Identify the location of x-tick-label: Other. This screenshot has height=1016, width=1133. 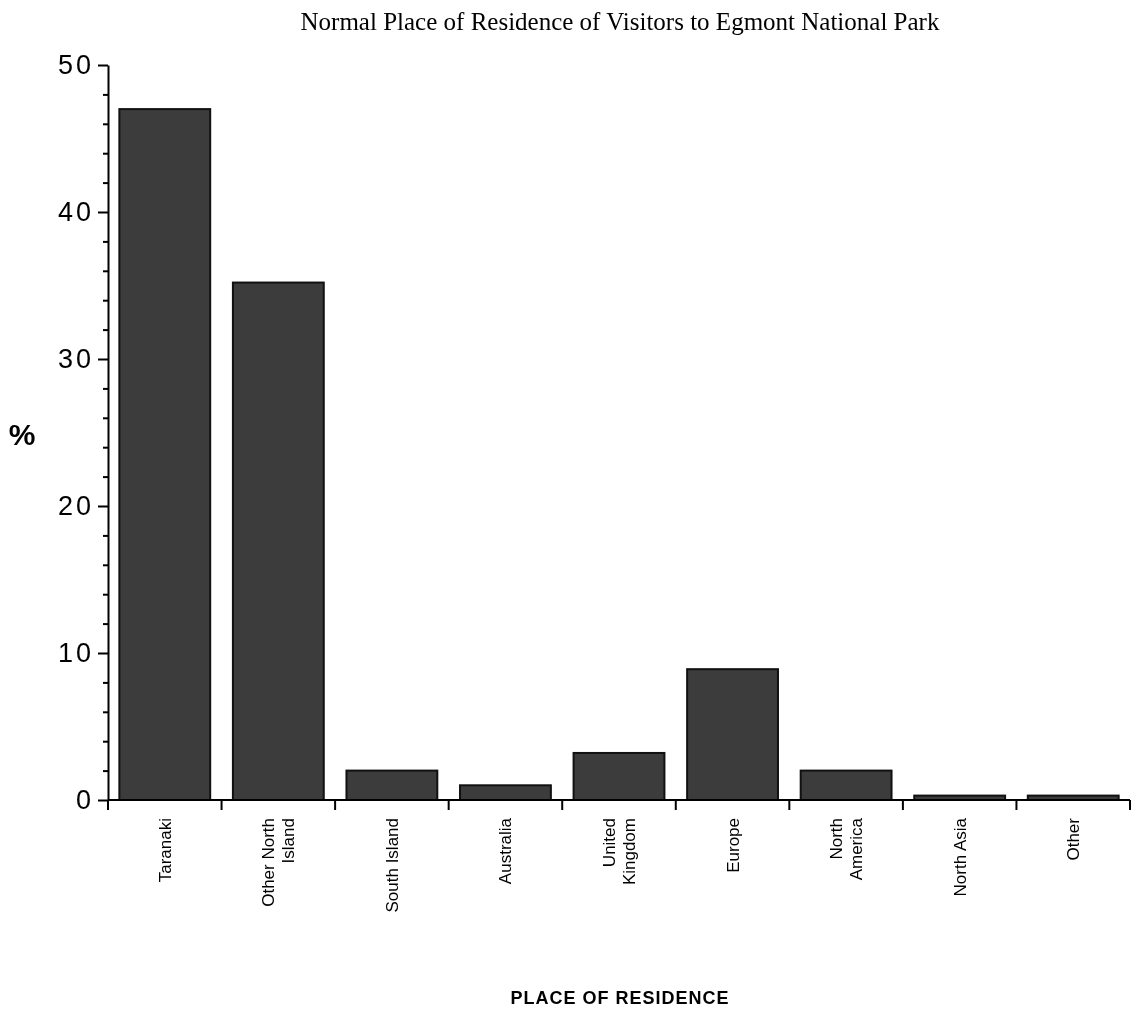
(1074, 839).